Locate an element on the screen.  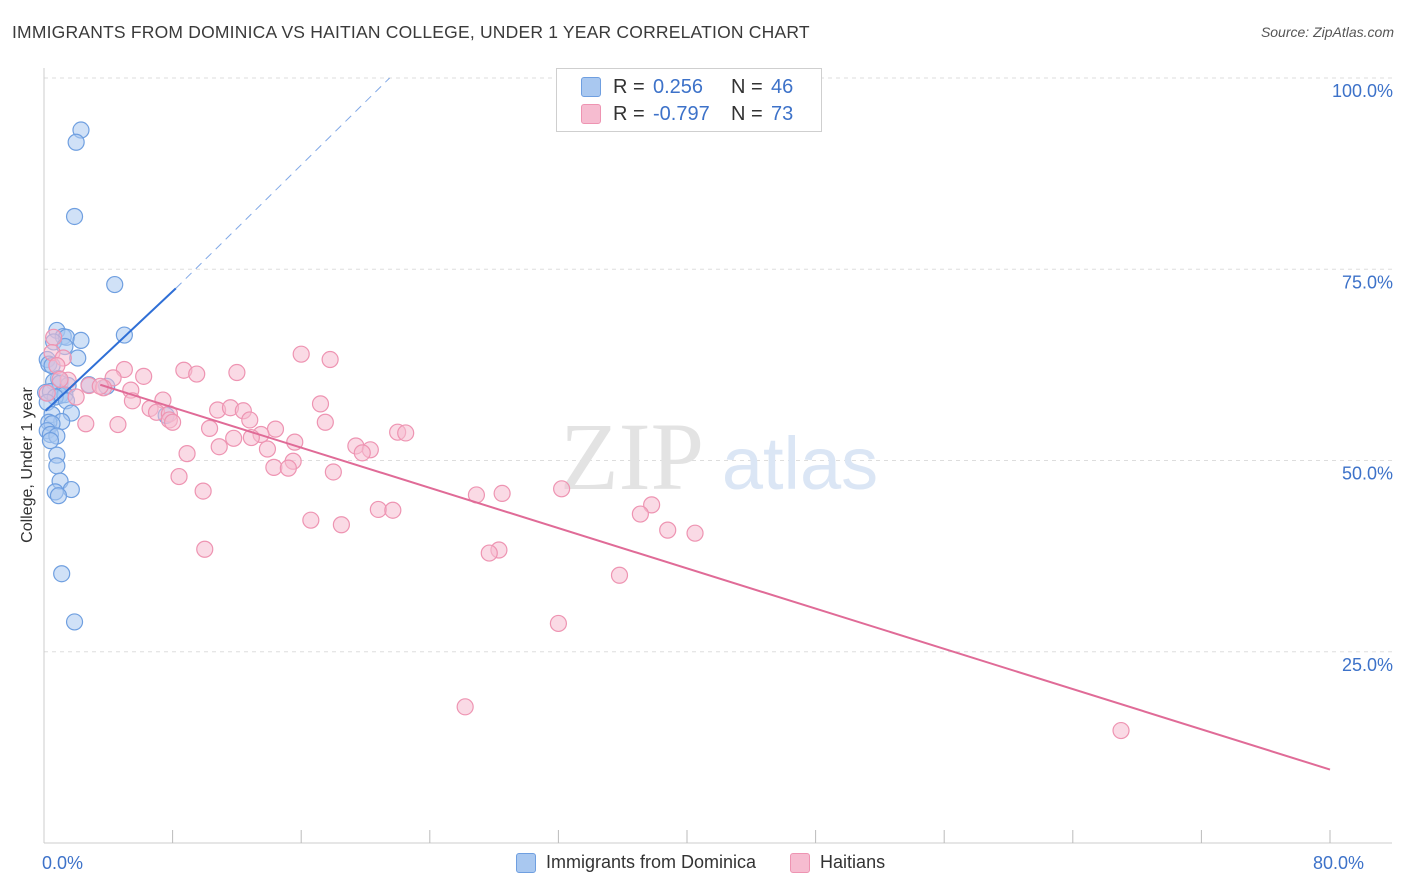
legend-n-value: 46 is located at coordinates (782, 86).